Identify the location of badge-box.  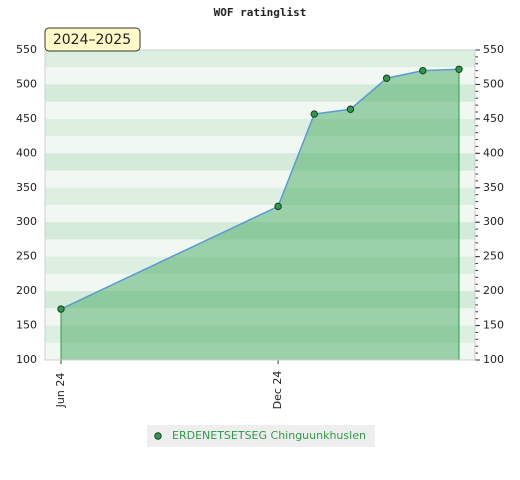
(92, 39).